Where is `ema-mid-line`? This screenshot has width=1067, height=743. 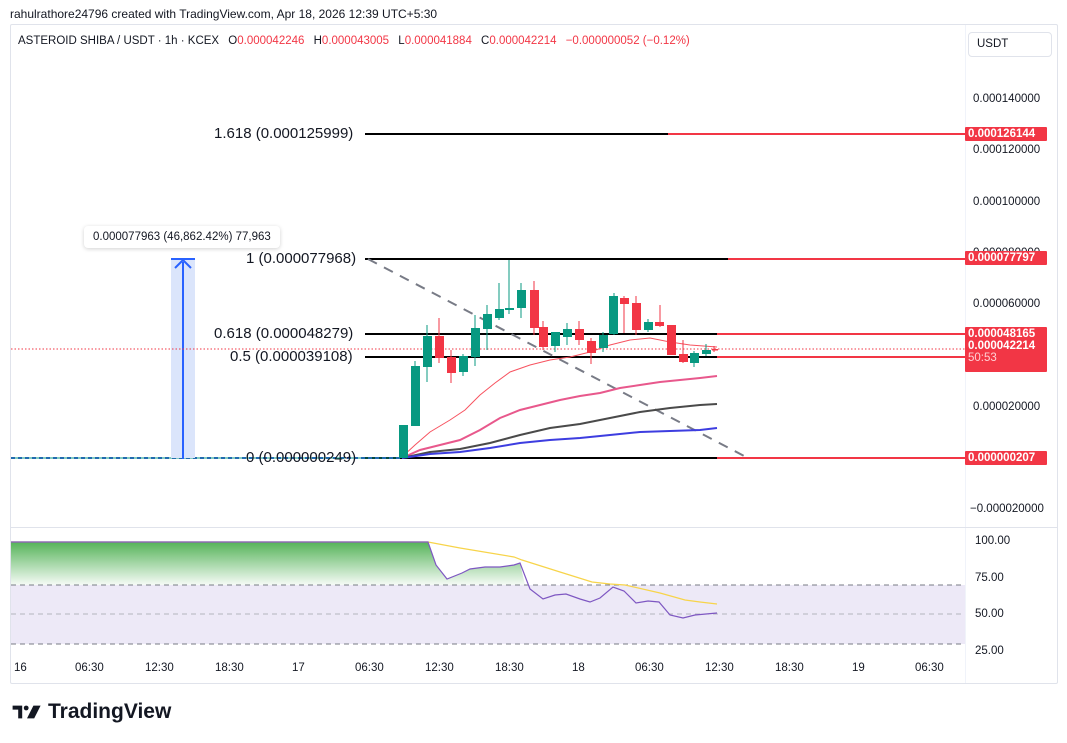
ema-mid-line is located at coordinates (559, 417).